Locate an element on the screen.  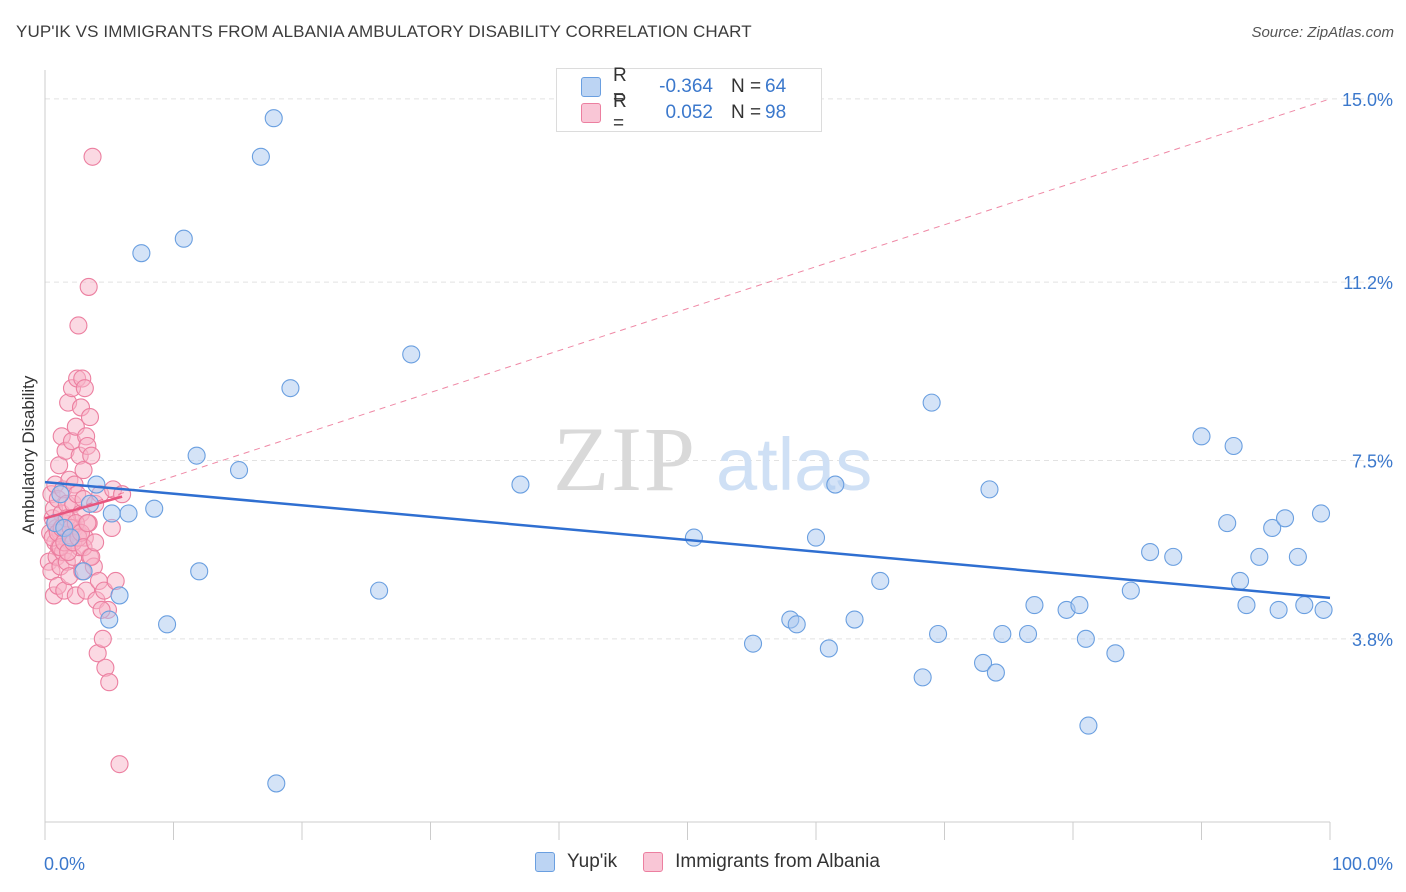
bottom-legend-label-yupik: Yup'ik is located at coordinates (592, 861).